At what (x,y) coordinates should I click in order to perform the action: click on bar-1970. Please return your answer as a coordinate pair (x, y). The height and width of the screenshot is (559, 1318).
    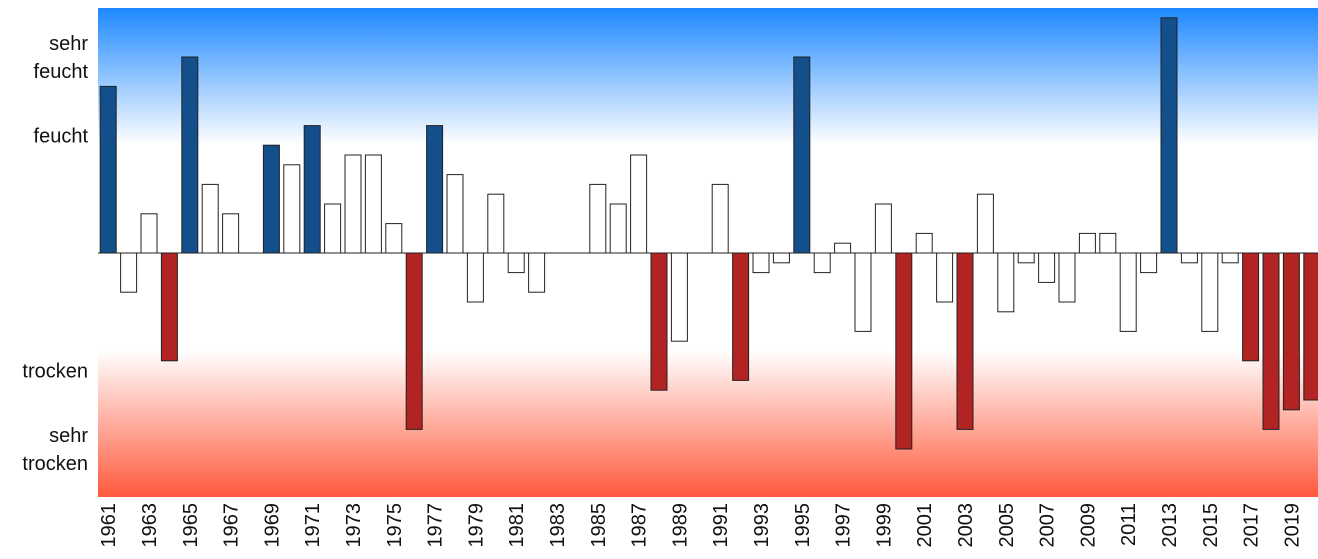
    Looking at the image, I should click on (292, 209).